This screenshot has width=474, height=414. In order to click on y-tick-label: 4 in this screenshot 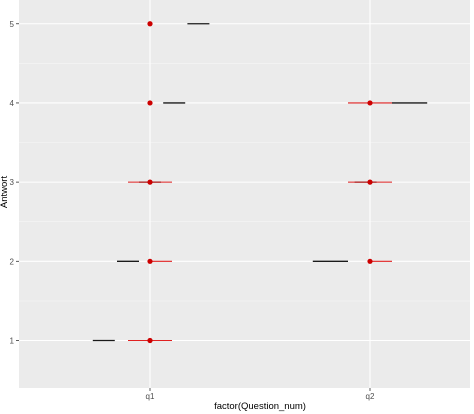, I will do `click(12, 103)`.